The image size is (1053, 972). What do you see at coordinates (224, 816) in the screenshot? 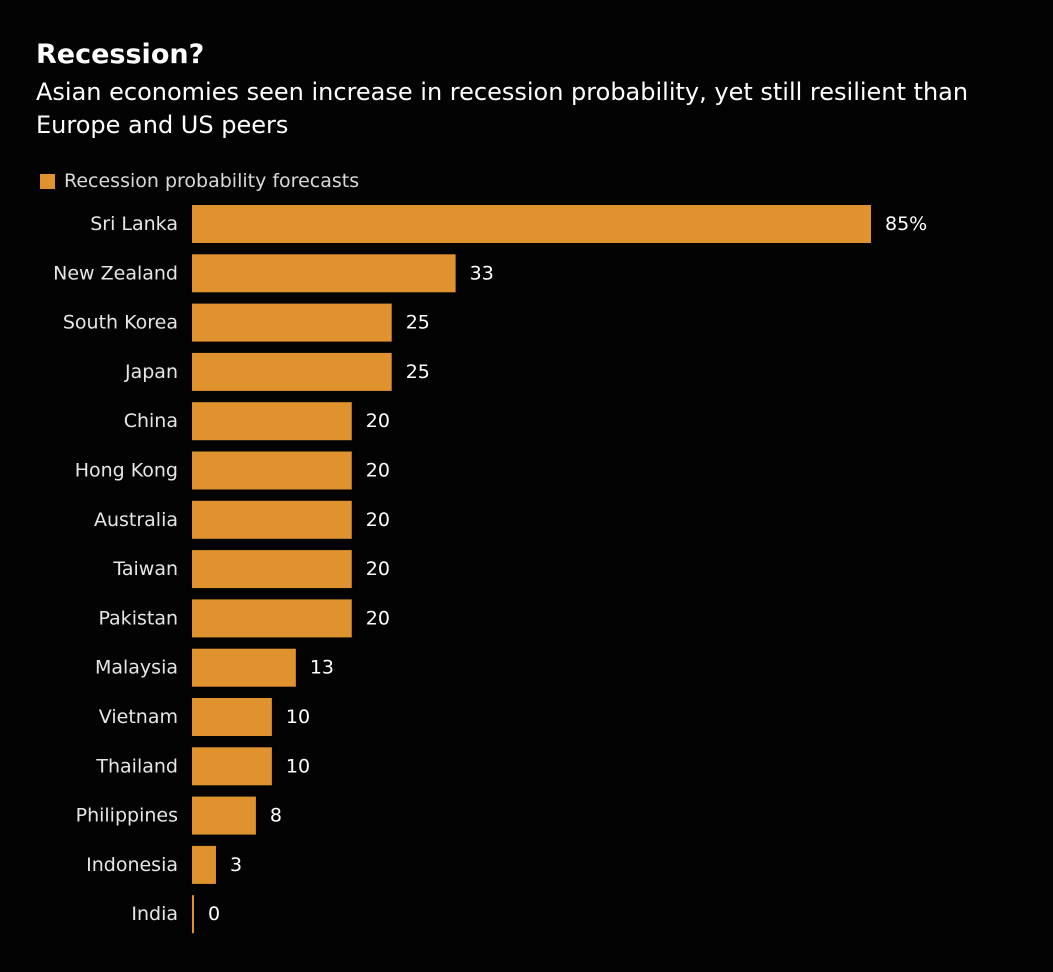
I see `bar-philippines` at bounding box center [224, 816].